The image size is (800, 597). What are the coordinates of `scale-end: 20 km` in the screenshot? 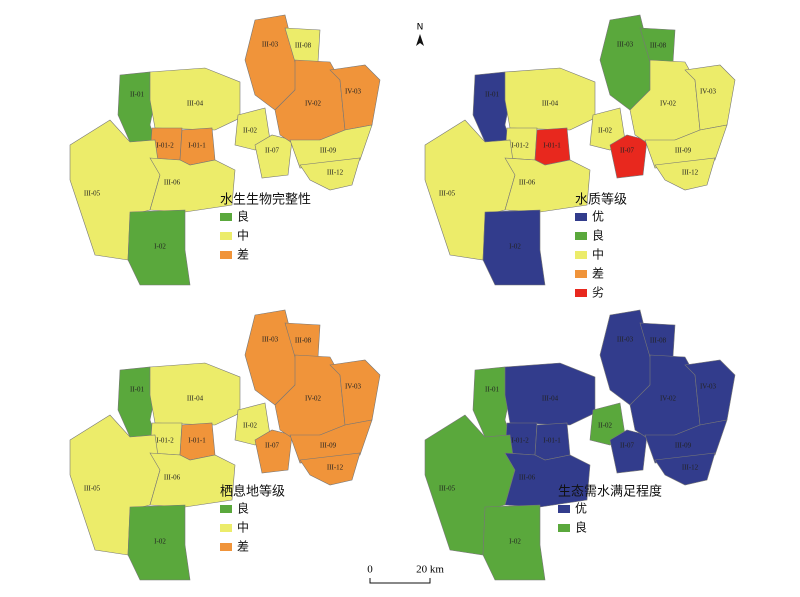 It's located at (430, 570).